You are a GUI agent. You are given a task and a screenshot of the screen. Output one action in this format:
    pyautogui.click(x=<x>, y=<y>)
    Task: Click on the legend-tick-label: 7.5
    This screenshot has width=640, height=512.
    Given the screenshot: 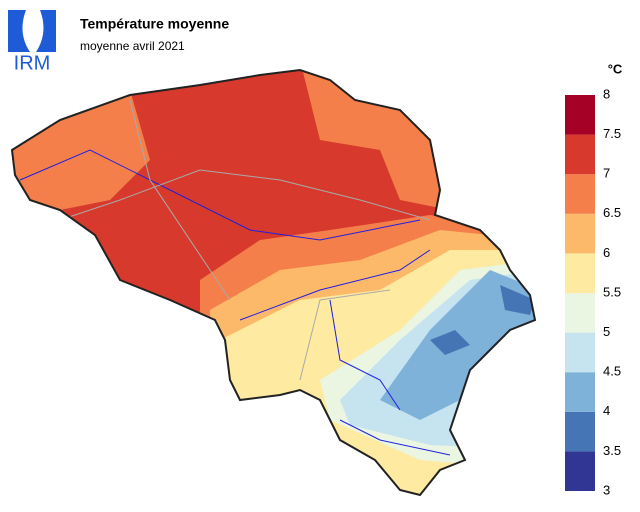 What is the action you would take?
    pyautogui.click(x=612, y=133)
    